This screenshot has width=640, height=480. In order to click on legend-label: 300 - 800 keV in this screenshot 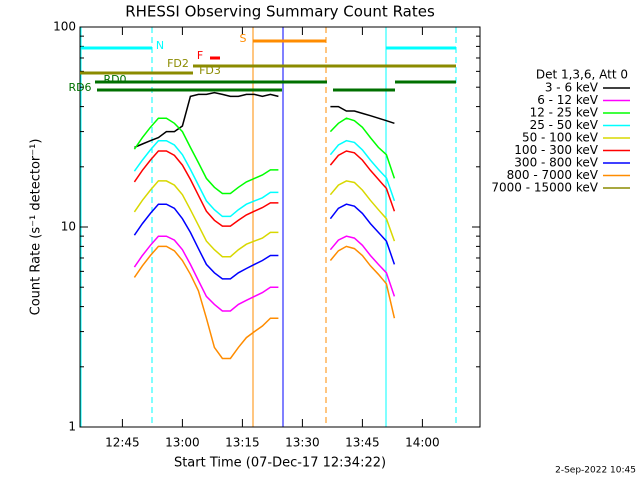, I will do `click(556, 163)`.